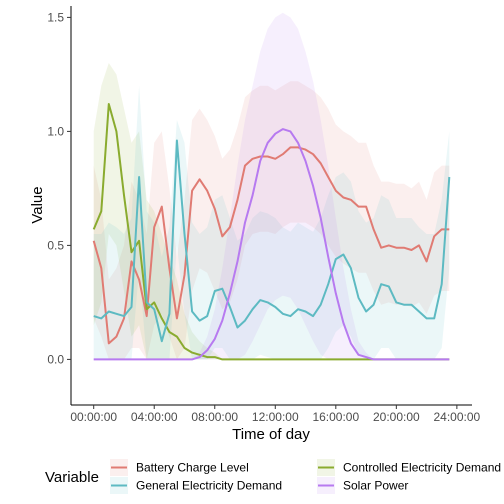  I want to click on x-tick-label: 12:00:00, so click(275, 417).